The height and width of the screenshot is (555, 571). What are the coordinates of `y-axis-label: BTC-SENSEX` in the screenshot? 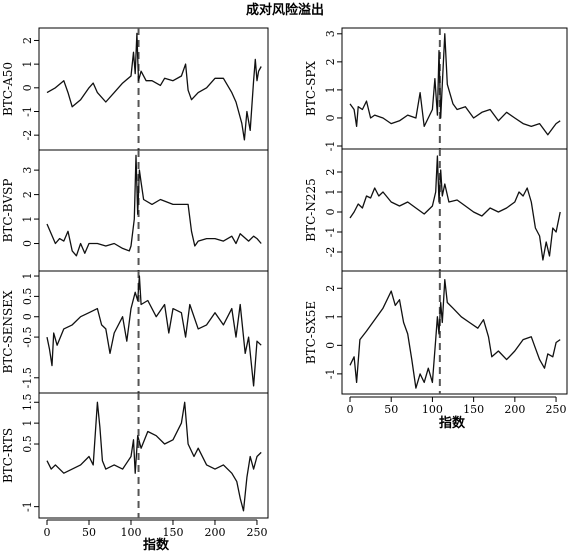 It's located at (8, 332).